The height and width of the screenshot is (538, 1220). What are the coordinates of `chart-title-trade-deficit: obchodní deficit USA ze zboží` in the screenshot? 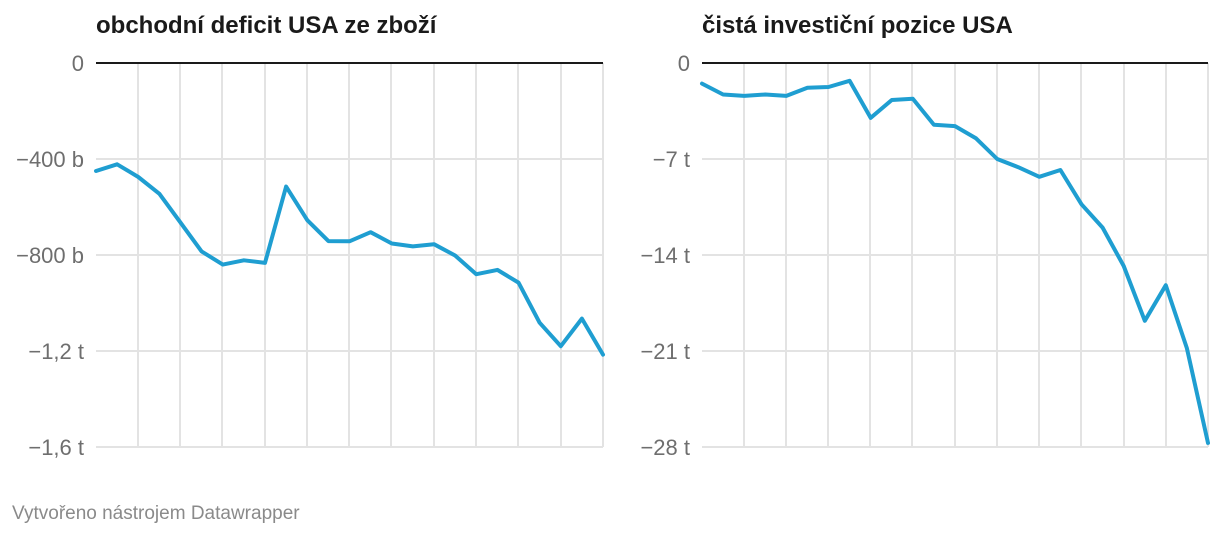 It's located at (266, 25).